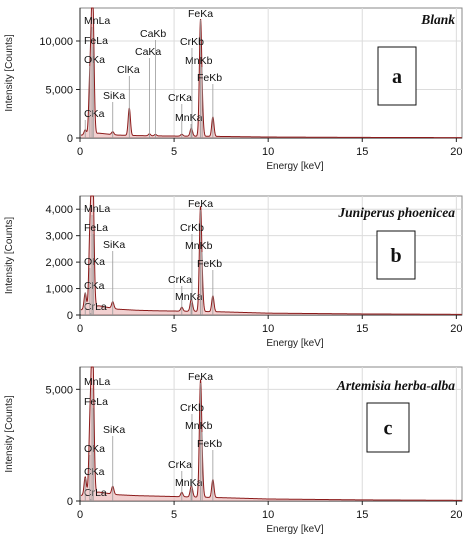 The image size is (466, 550). I want to click on panel-letter: c, so click(388, 429).